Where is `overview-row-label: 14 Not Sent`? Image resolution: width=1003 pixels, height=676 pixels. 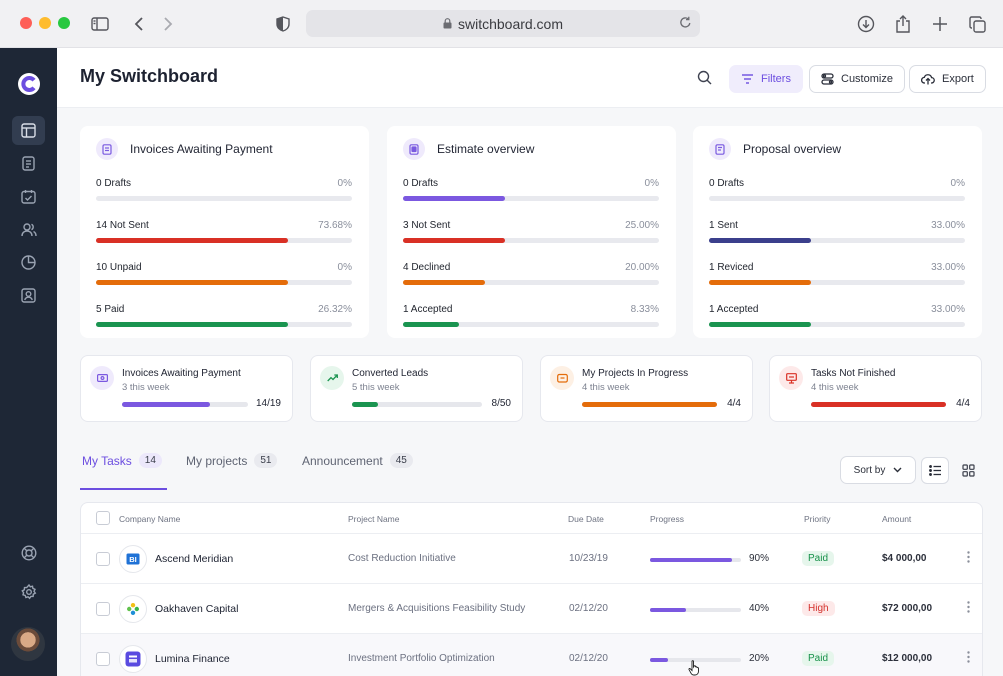
overview-row-label: 14 Not Sent is located at coordinates (122, 225).